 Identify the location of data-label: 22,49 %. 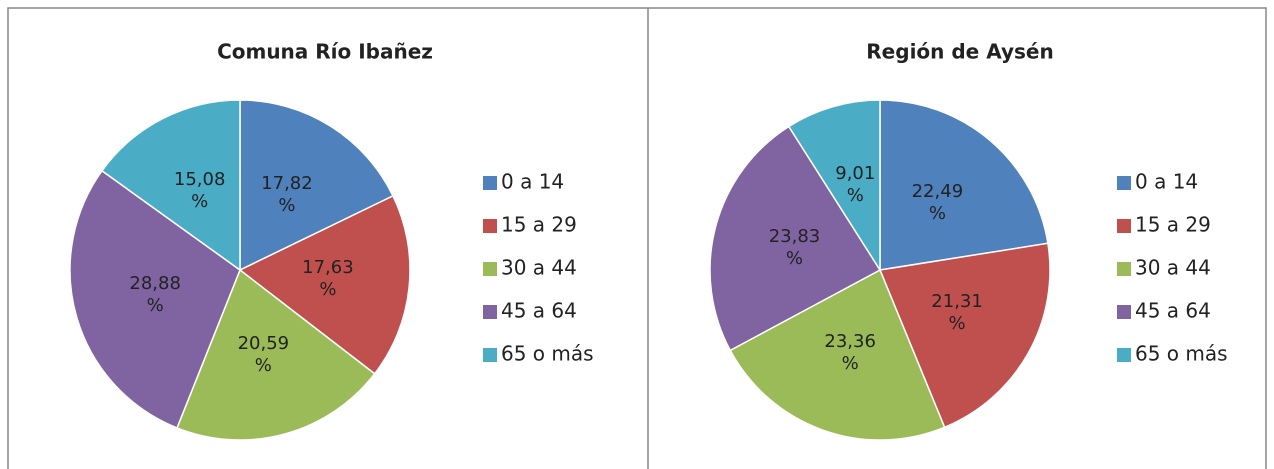
(937, 202).